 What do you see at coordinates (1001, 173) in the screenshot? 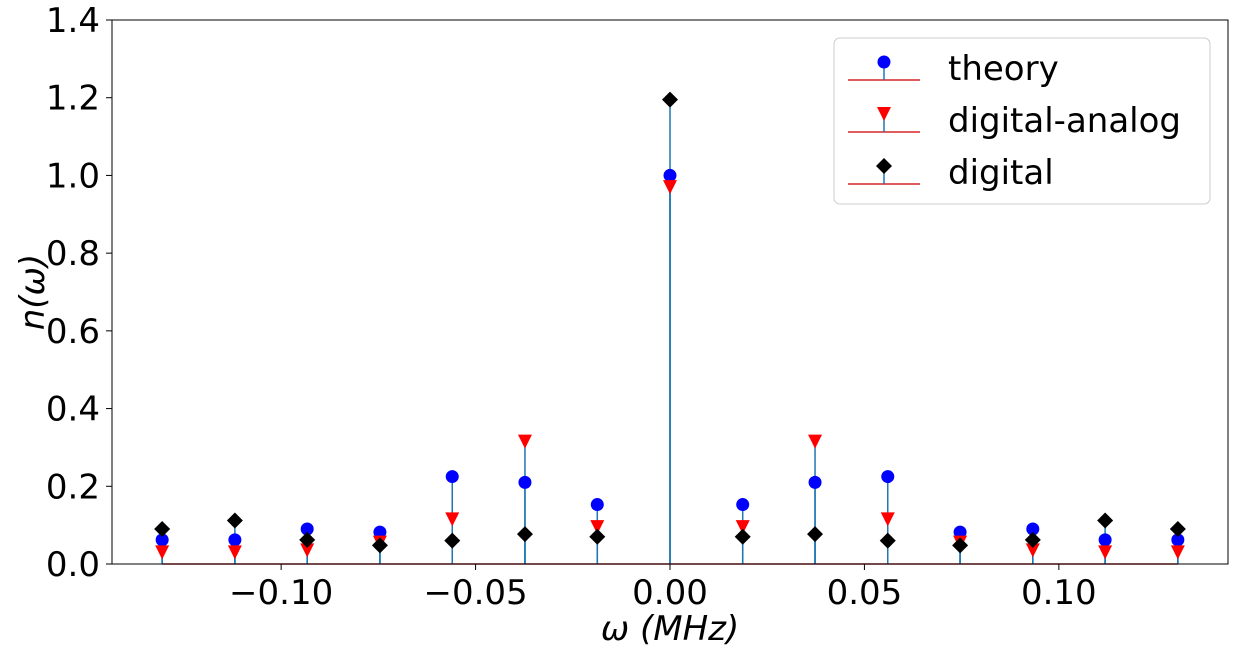
I see `legend-label: digital` at bounding box center [1001, 173].